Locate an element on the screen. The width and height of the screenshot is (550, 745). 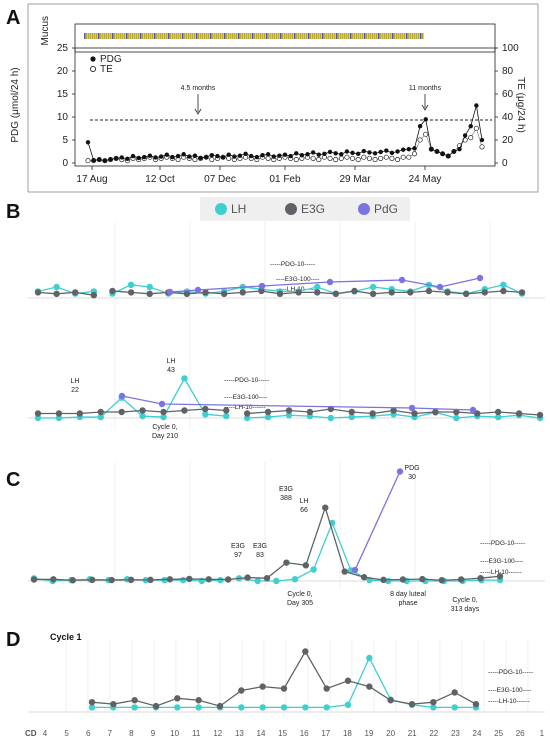
b-annotation-lh-22-b: 22 is located at coordinates (75, 390).